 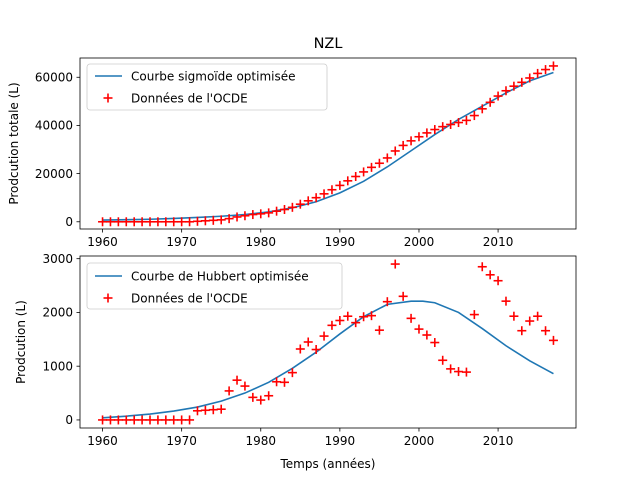 I want to click on top-data-point-1984, so click(x=292, y=207).